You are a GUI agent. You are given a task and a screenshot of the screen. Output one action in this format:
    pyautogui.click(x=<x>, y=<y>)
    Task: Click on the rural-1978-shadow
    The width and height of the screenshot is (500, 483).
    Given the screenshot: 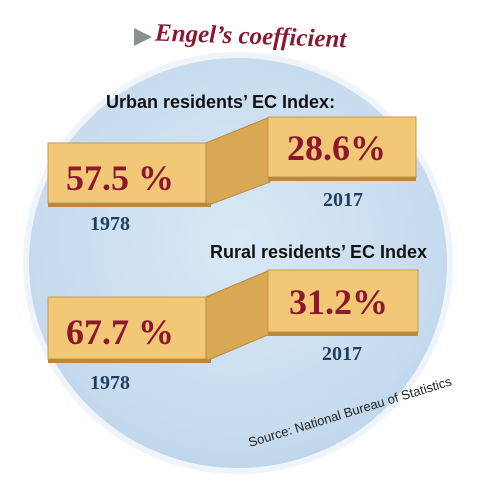 What is the action you would take?
    pyautogui.click(x=129, y=361)
    